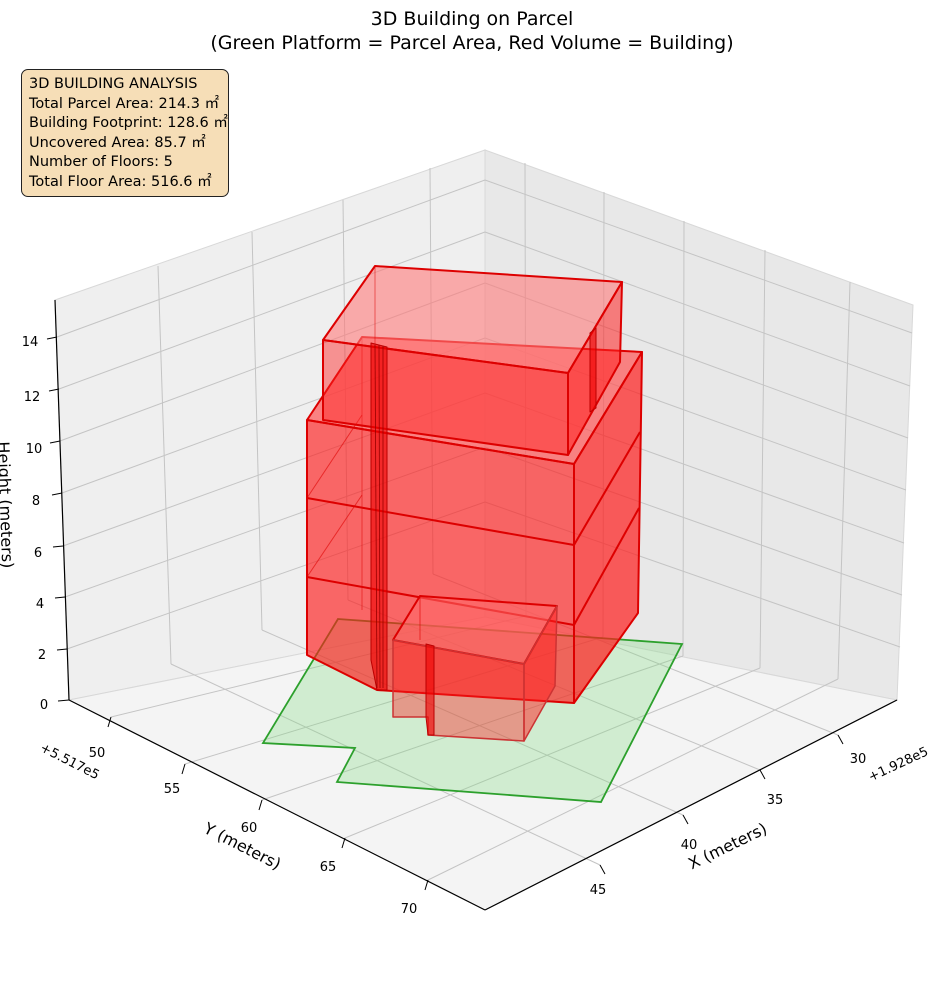 The width and height of the screenshot is (944, 992). What do you see at coordinates (328, 867) in the screenshot?
I see `y-tick-label: 65` at bounding box center [328, 867].